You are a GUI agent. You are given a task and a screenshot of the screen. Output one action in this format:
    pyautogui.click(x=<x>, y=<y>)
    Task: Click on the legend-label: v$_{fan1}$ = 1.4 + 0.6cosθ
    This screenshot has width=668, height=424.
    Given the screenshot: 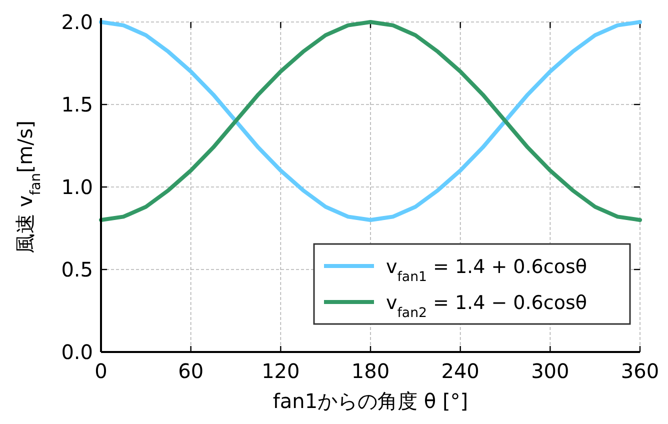 What is the action you would take?
    pyautogui.click(x=486, y=270)
    